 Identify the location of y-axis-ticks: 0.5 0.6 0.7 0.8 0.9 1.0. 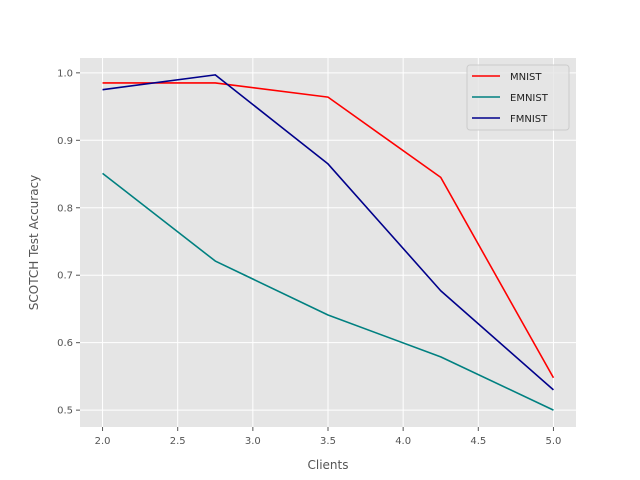
(68, 242).